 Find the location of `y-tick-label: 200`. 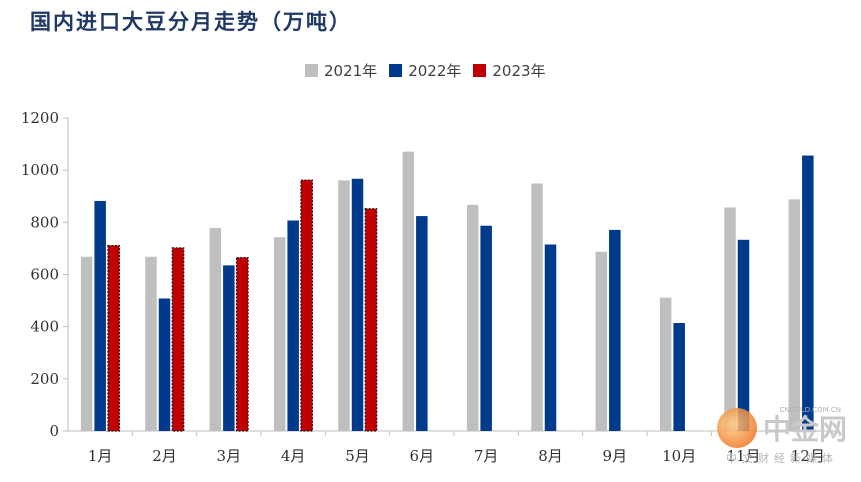

y-tick-label: 200 is located at coordinates (44, 379).